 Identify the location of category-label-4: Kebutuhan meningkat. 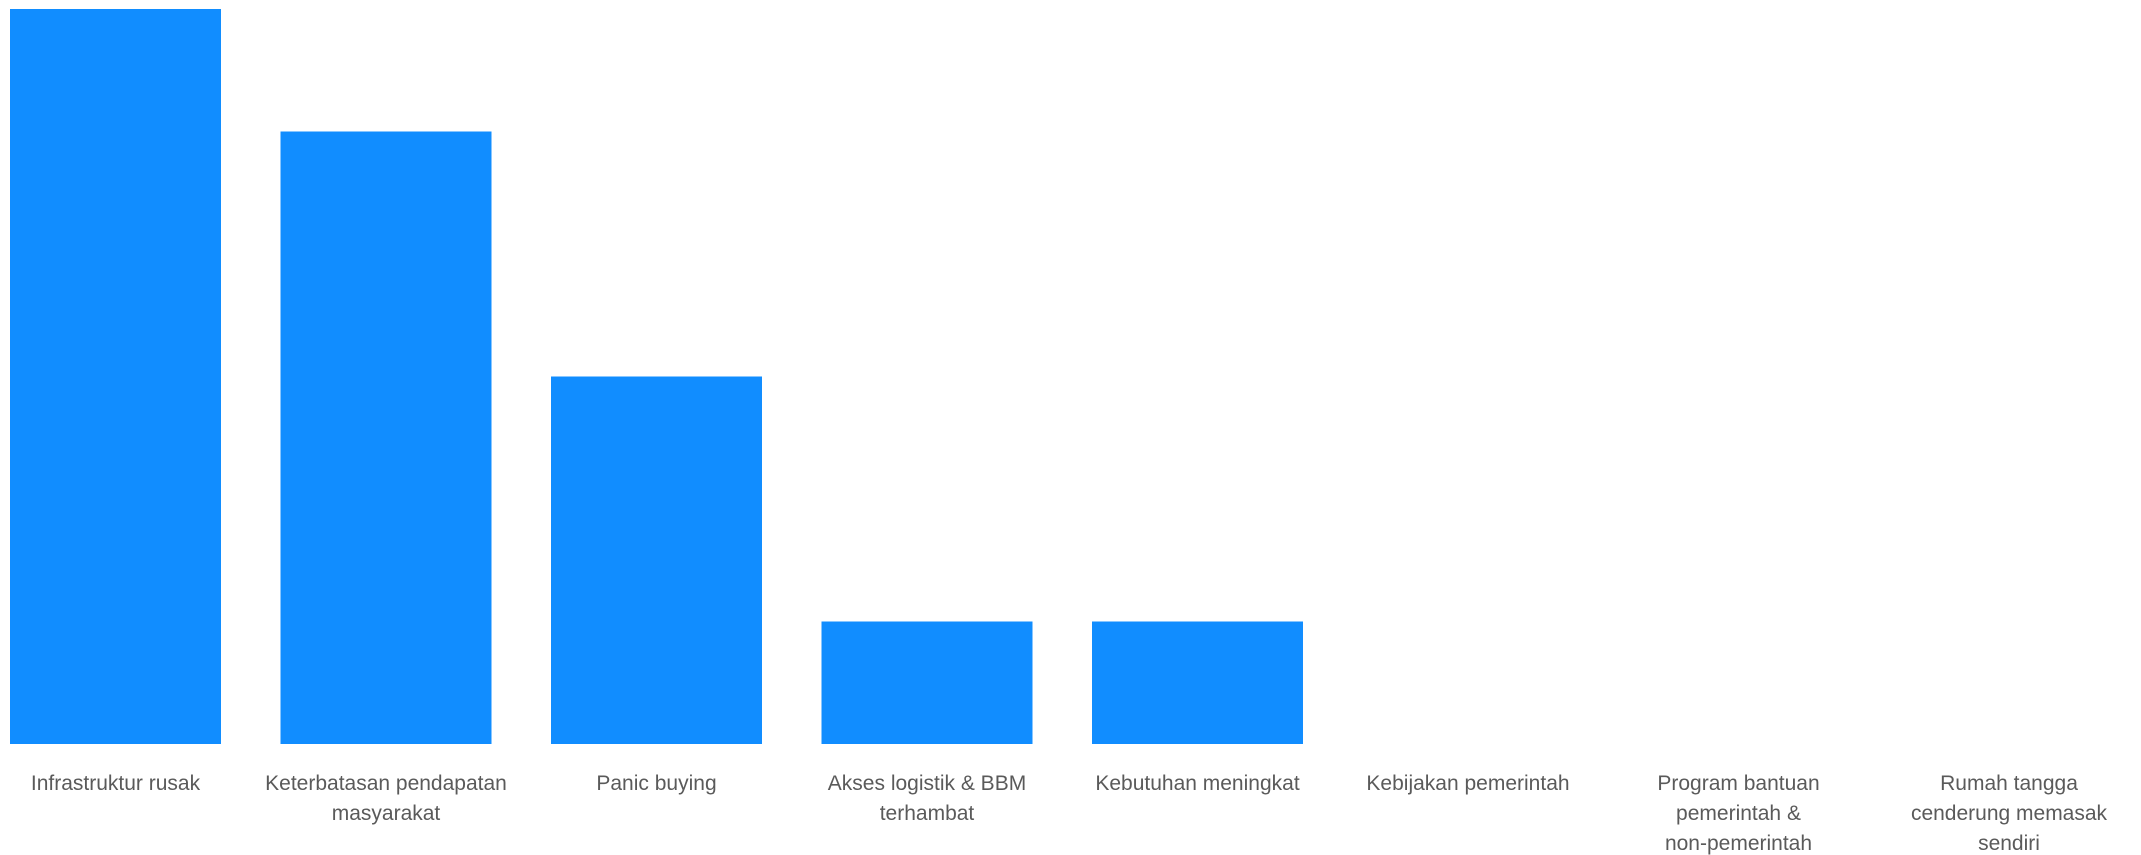
(1197, 783).